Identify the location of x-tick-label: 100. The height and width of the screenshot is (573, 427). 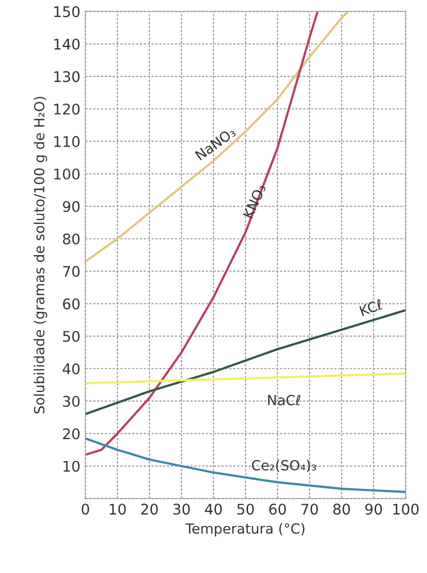
(406, 509).